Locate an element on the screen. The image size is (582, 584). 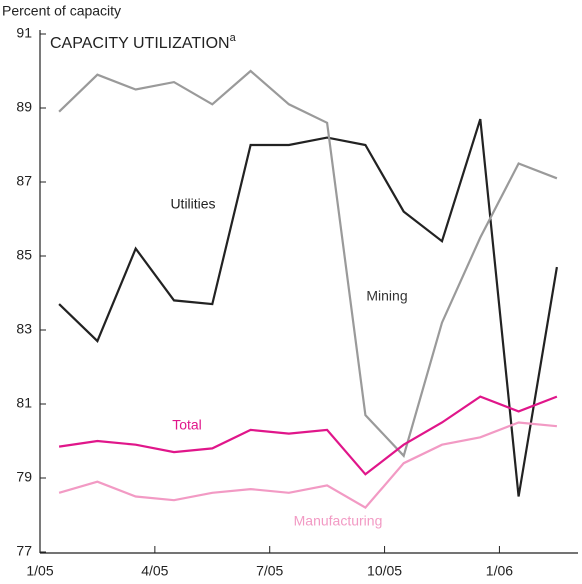
chart-title: CAPACITY UTILIZATIONa is located at coordinates (143, 42).